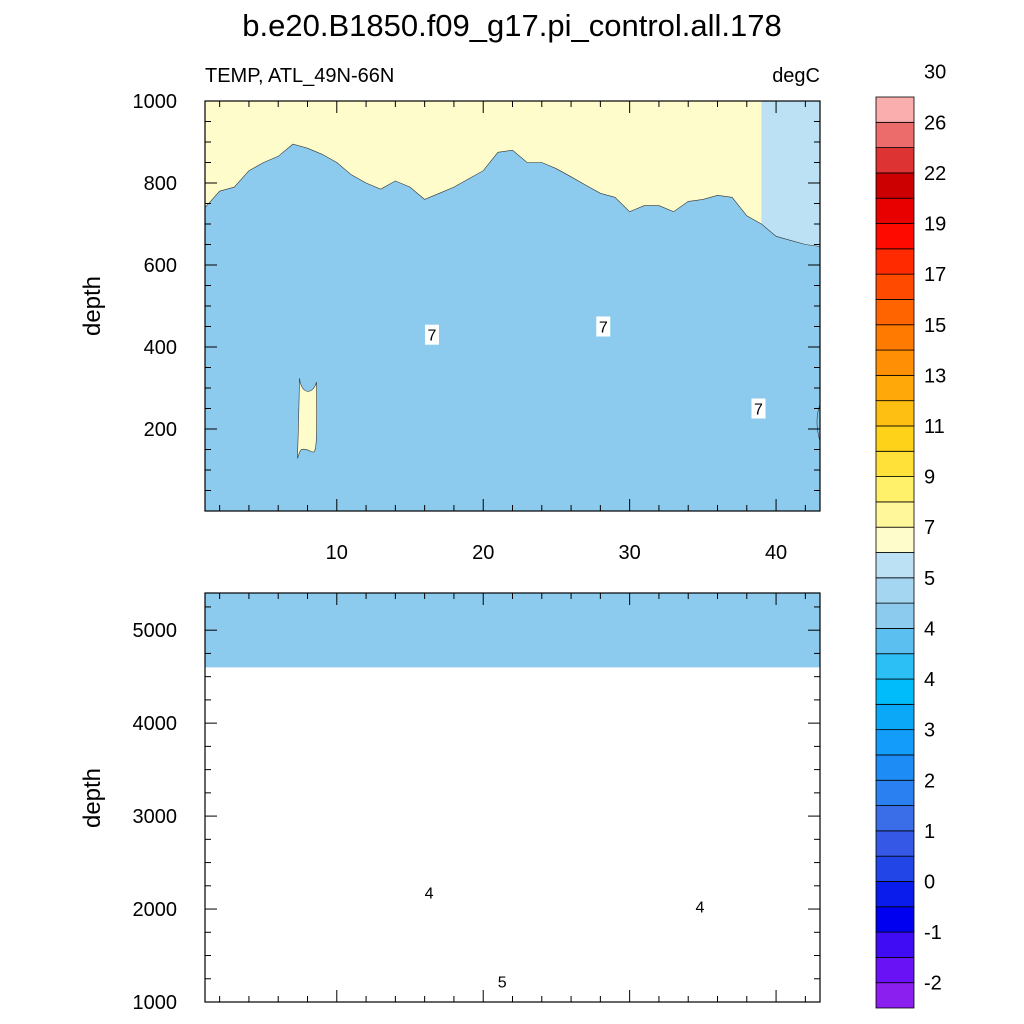  What do you see at coordinates (92, 306) in the screenshot?
I see `upper-y-axis-label: depth` at bounding box center [92, 306].